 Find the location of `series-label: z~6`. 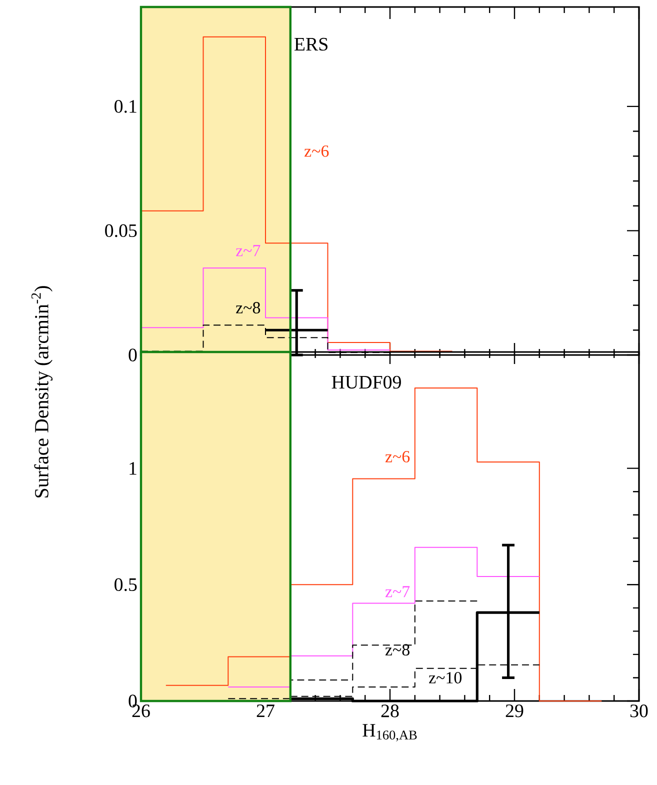

series-label: z~6 is located at coordinates (397, 456).